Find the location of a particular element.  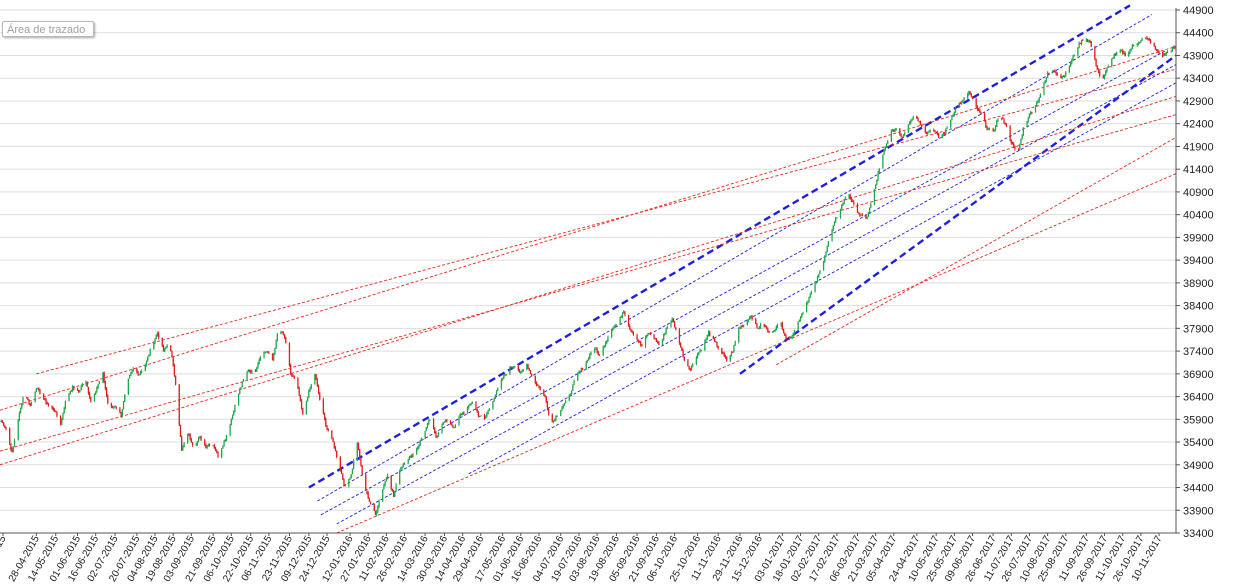

trendline is located at coordinates (976, 251).